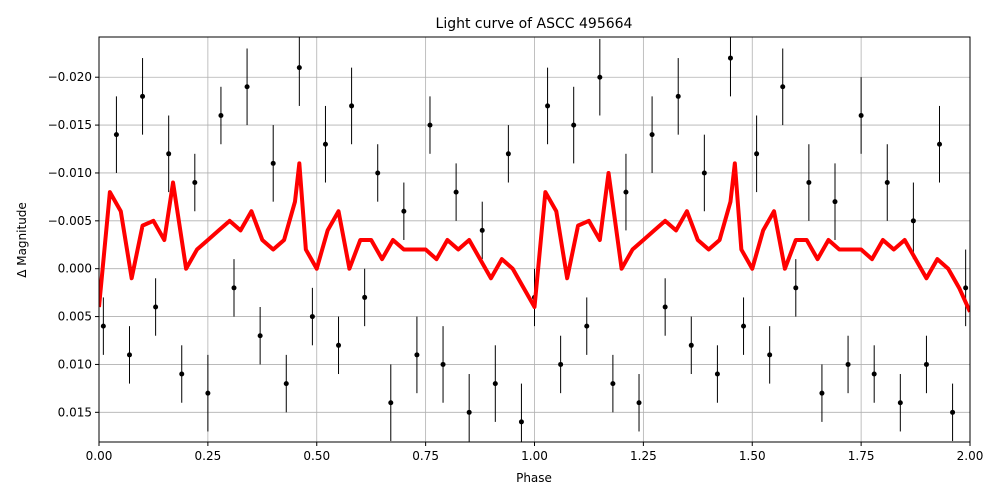 The width and height of the screenshot is (1000, 500). Describe the element at coordinates (75, 269) in the screenshot. I see `y-tick-label: 0.000` at that location.